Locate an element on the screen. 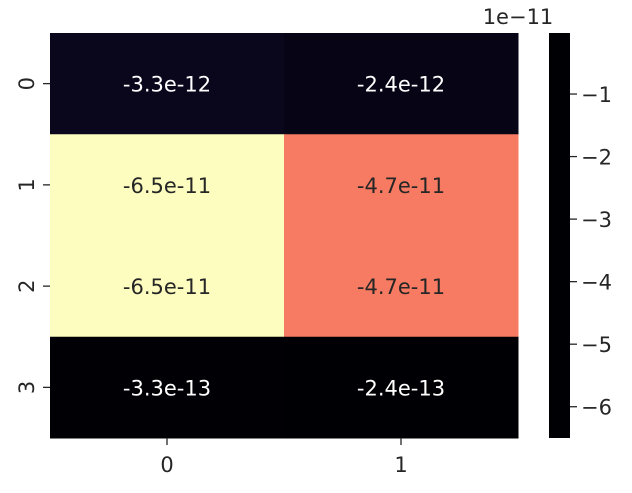 The image size is (632, 493). heatmap-cell-r1-c0 is located at coordinates (167, 185).